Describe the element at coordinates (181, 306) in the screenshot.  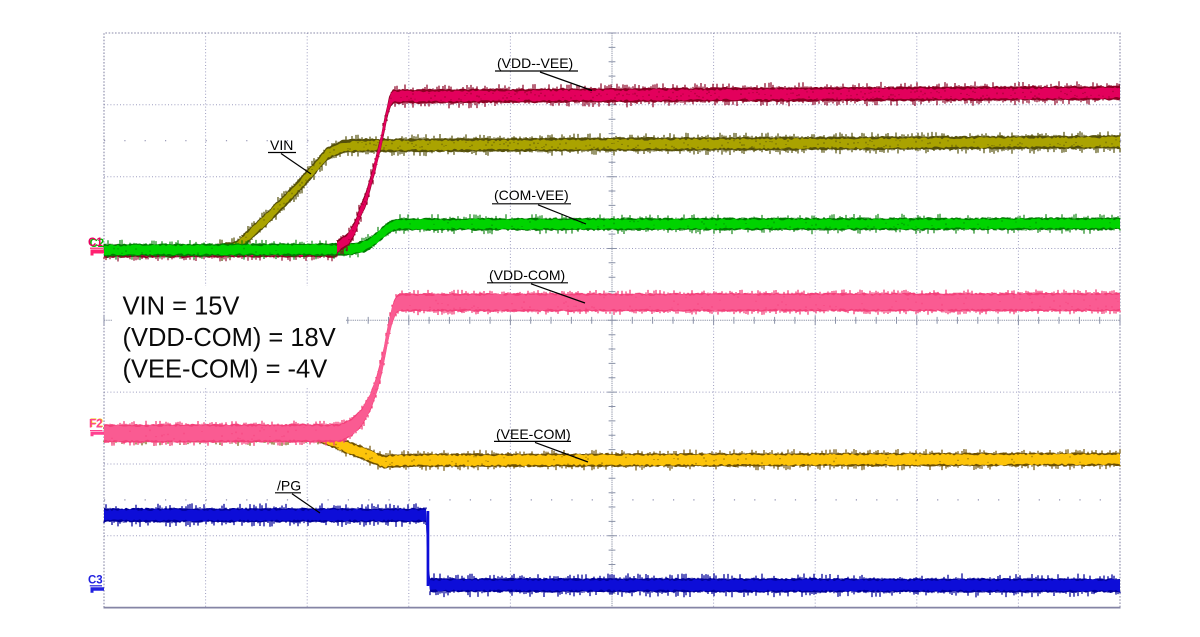
I see `svg-text: VIN = 15V` at that location.